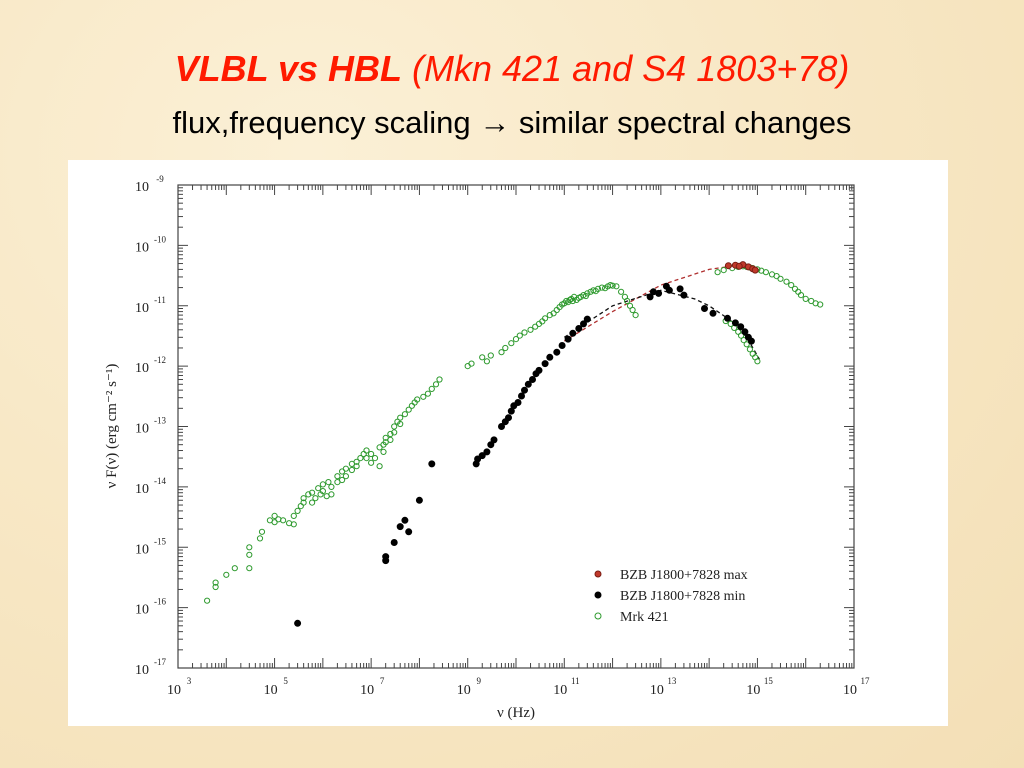 Image resolution: width=1024 pixels, height=768 pixels. I want to click on x-axis-label: ν (Hz), so click(516, 713).